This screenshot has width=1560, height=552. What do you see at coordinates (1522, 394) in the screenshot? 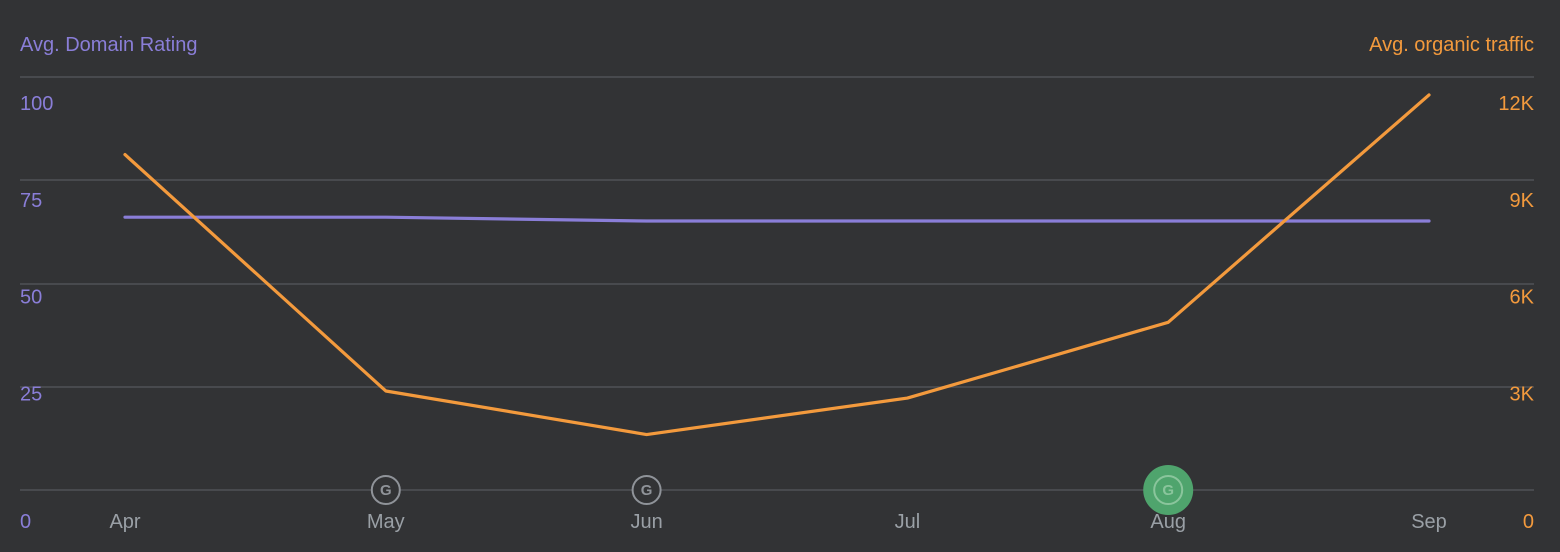
I see `right-tick-3K: 3K` at bounding box center [1522, 394].